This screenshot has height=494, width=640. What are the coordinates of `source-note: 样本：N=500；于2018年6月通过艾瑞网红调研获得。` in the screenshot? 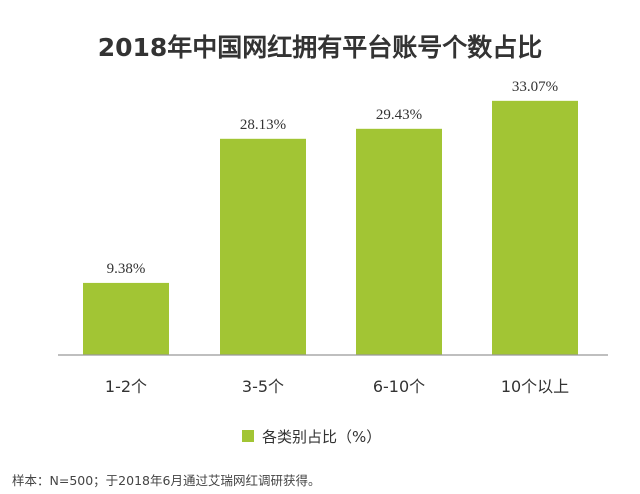 It's located at (166, 480).